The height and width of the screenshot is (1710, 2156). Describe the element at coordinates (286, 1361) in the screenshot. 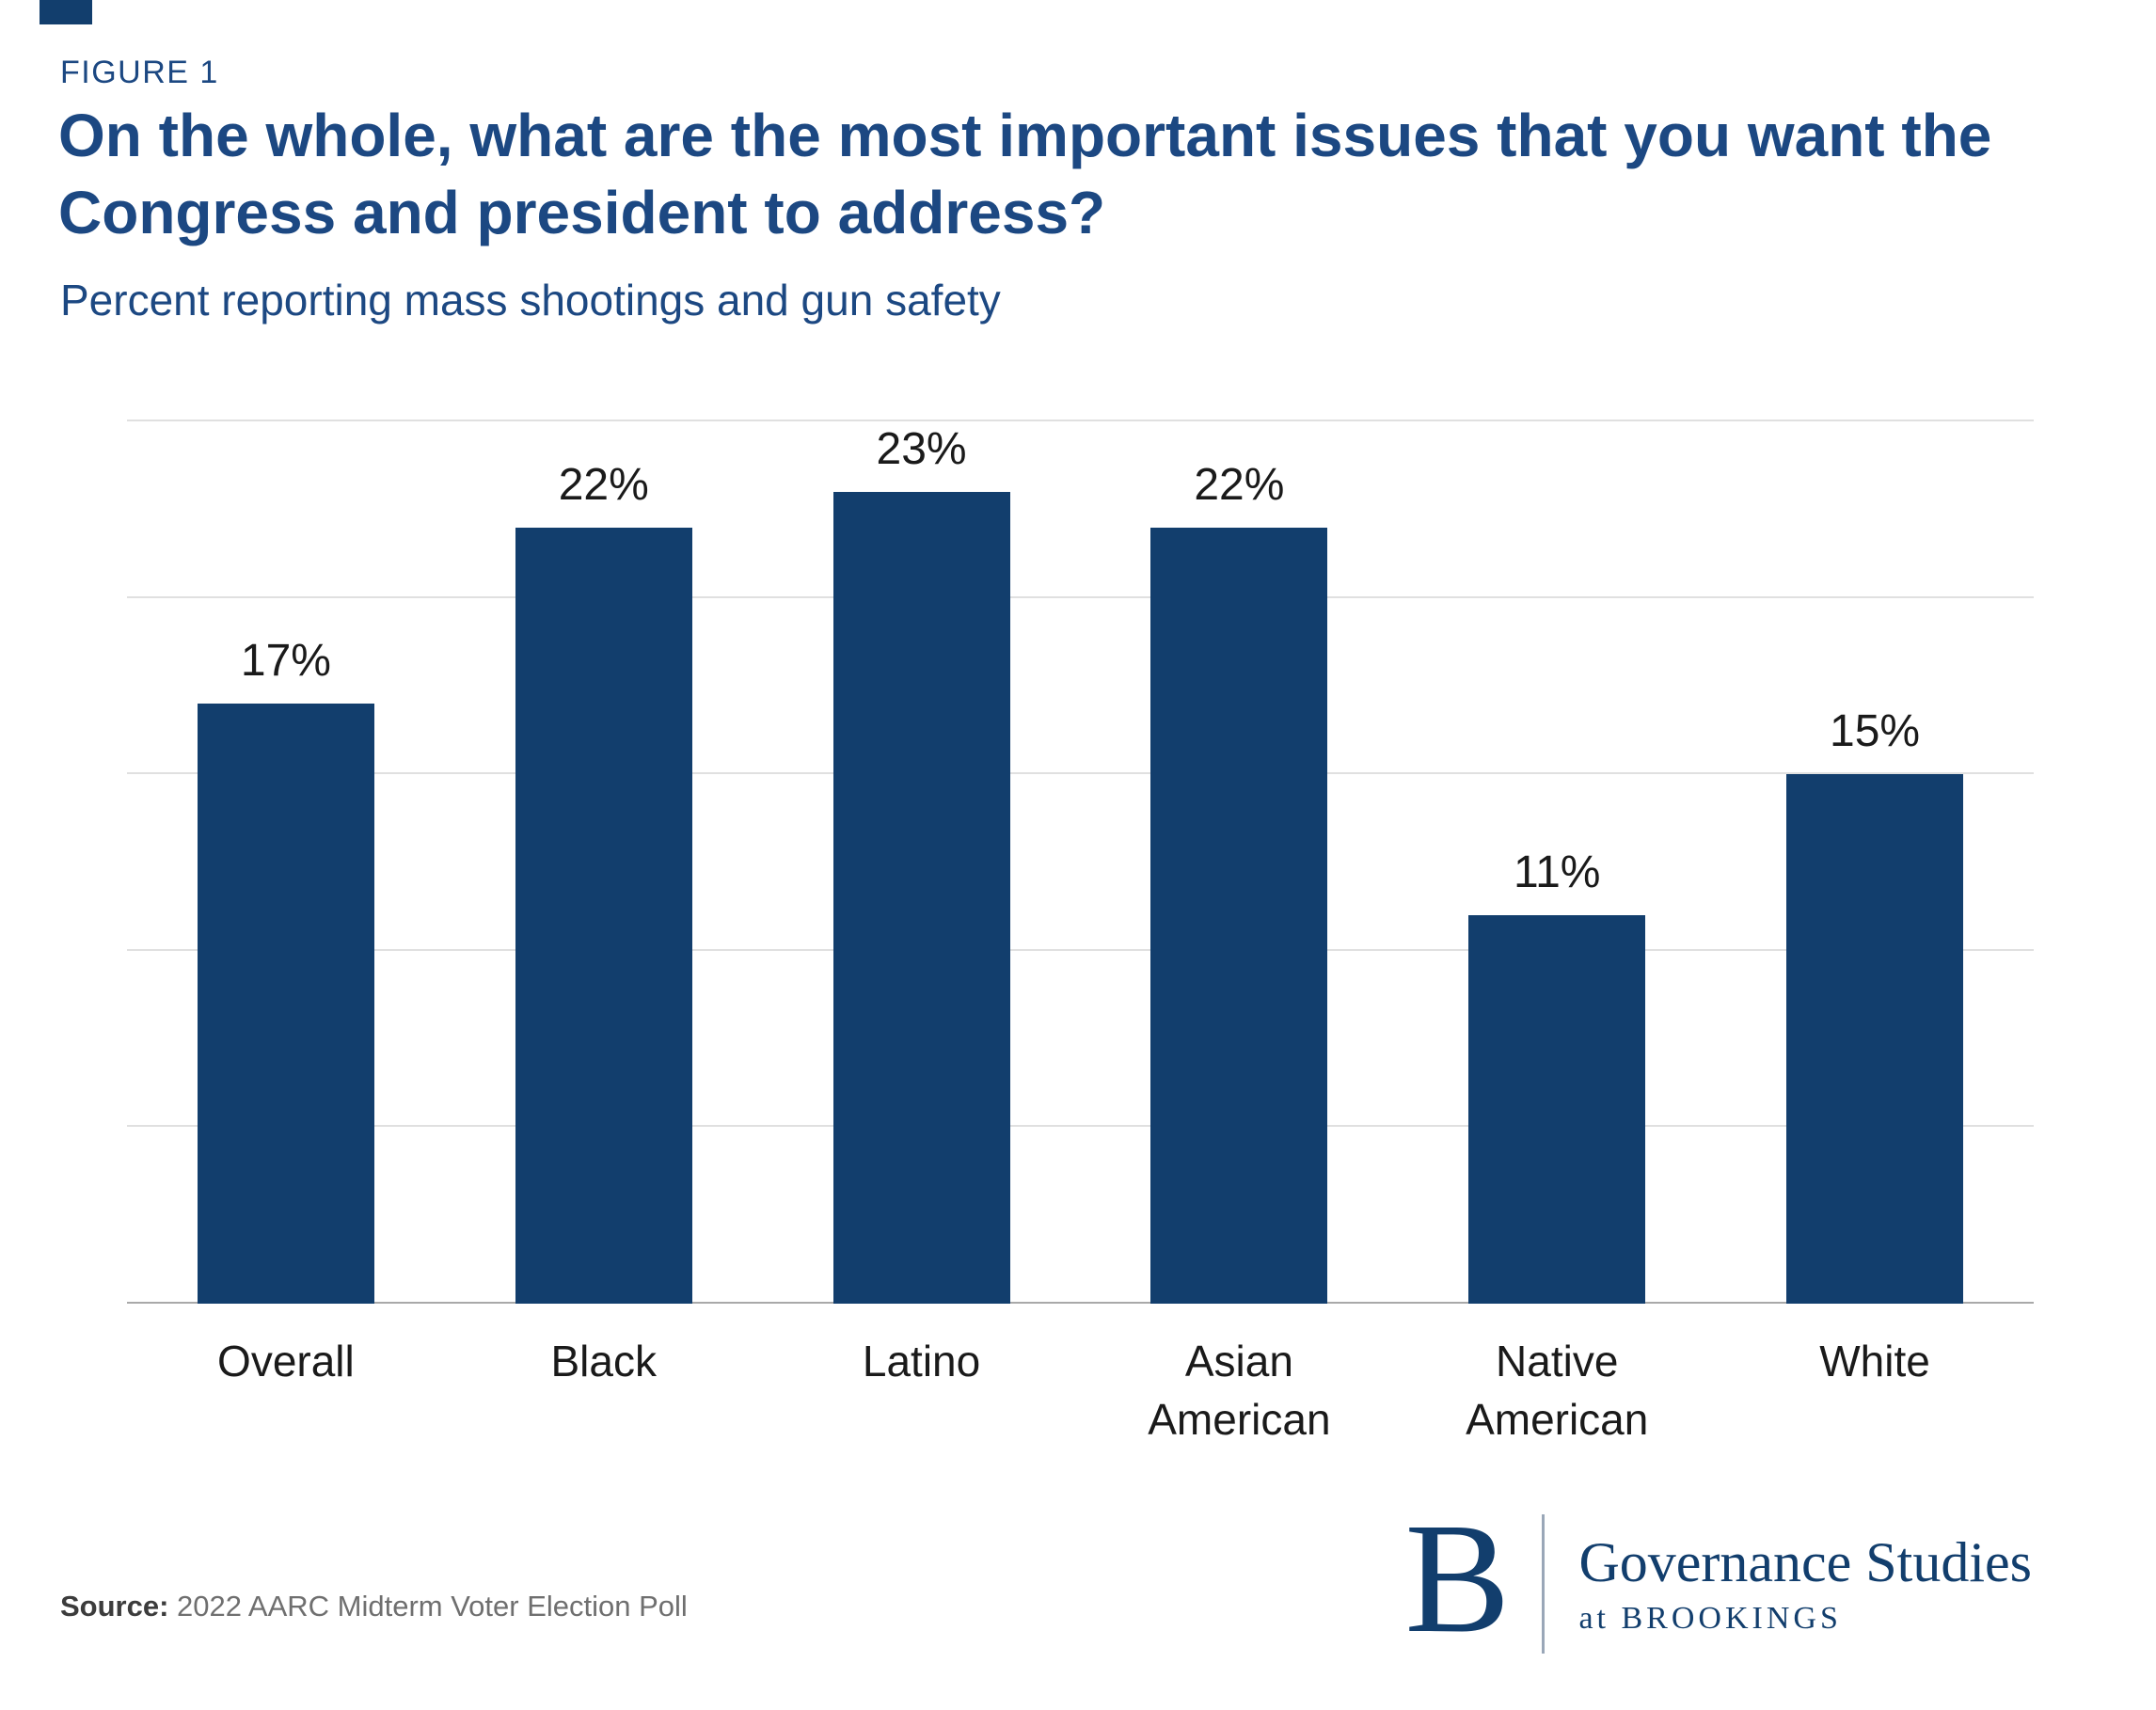

I see `x-axis-label-text: Overall` at that location.